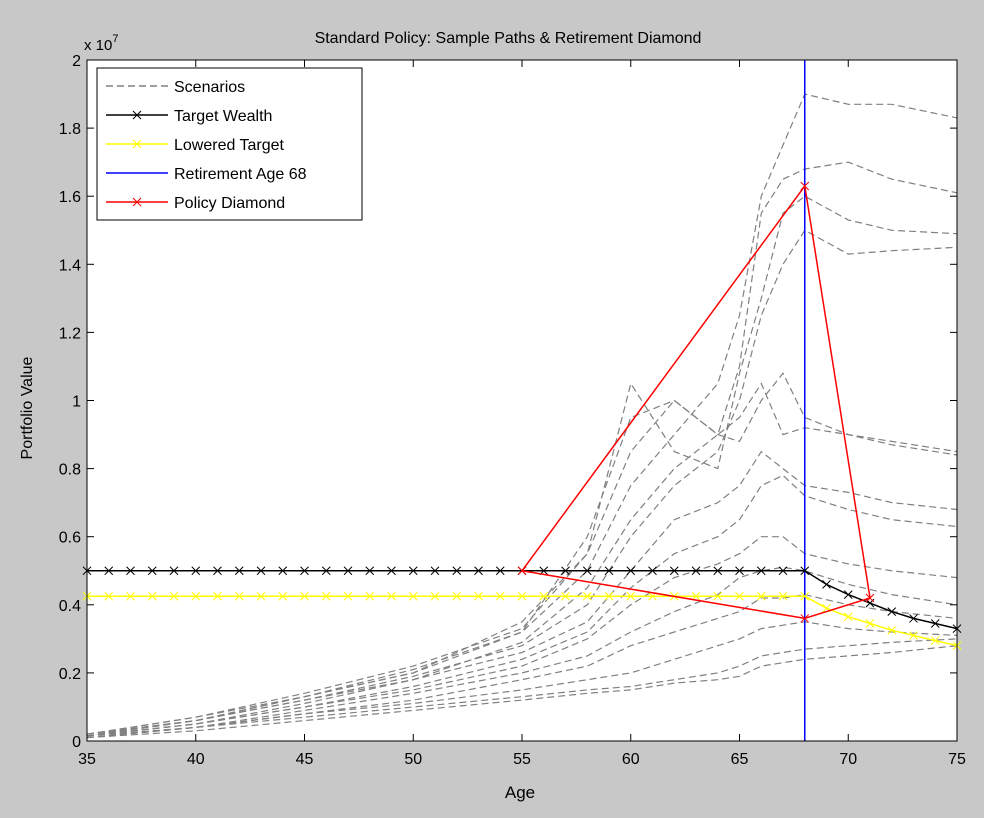 Image resolution: width=984 pixels, height=818 pixels. What do you see at coordinates (229, 203) in the screenshot?
I see `legend-label: Policy Diamond` at bounding box center [229, 203].